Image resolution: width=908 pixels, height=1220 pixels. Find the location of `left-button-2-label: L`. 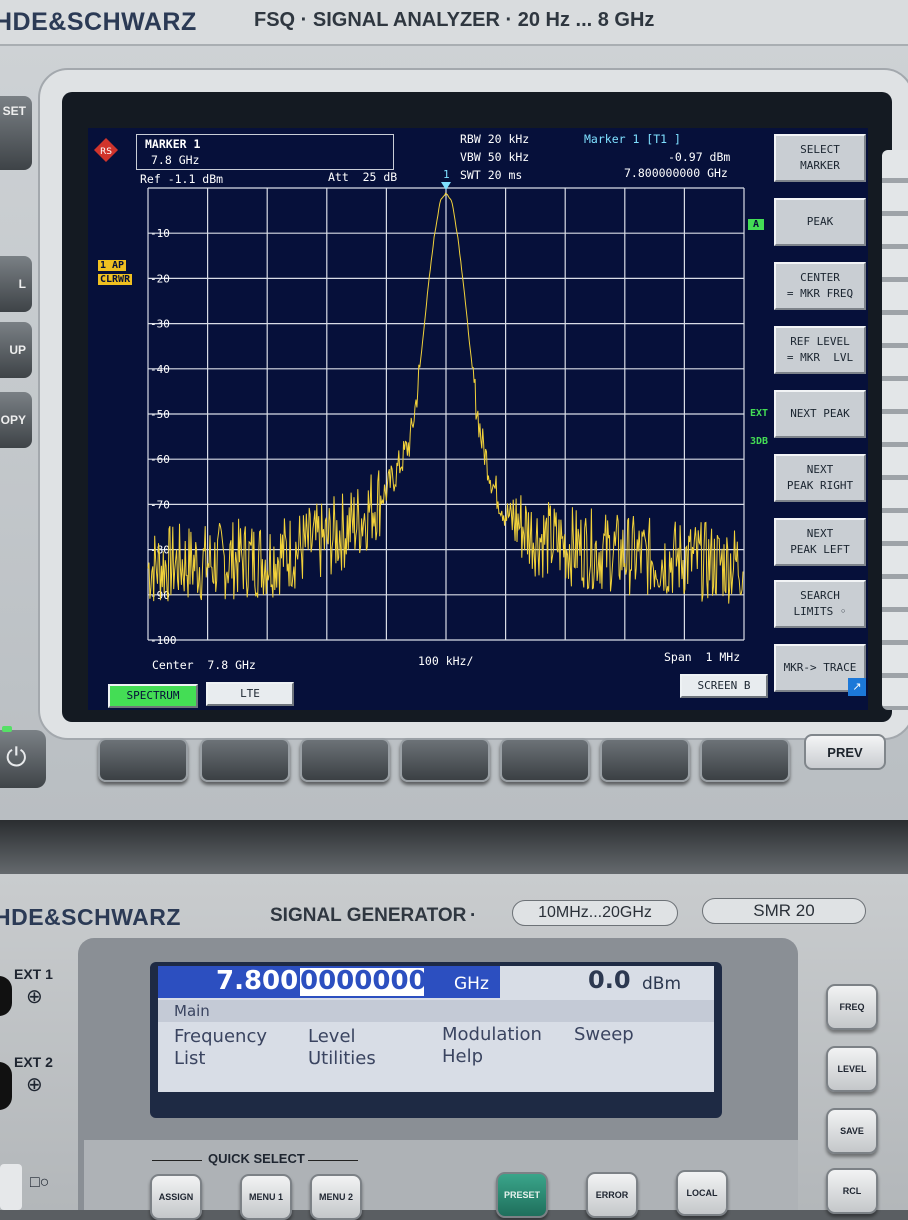

left-button-2-label: L is located at coordinates (22, 284).